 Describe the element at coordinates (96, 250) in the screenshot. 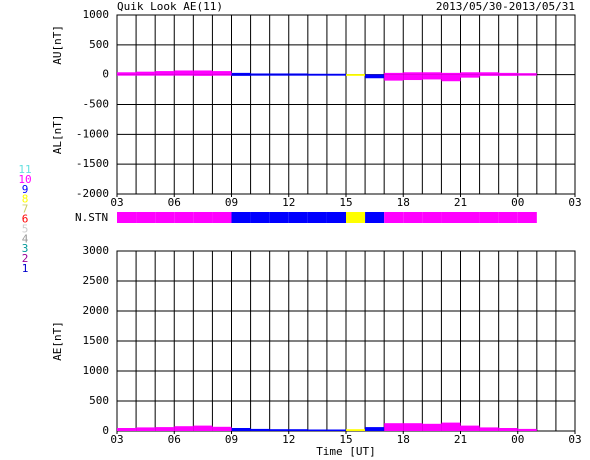

I see `y-tick-label: 3000` at that location.